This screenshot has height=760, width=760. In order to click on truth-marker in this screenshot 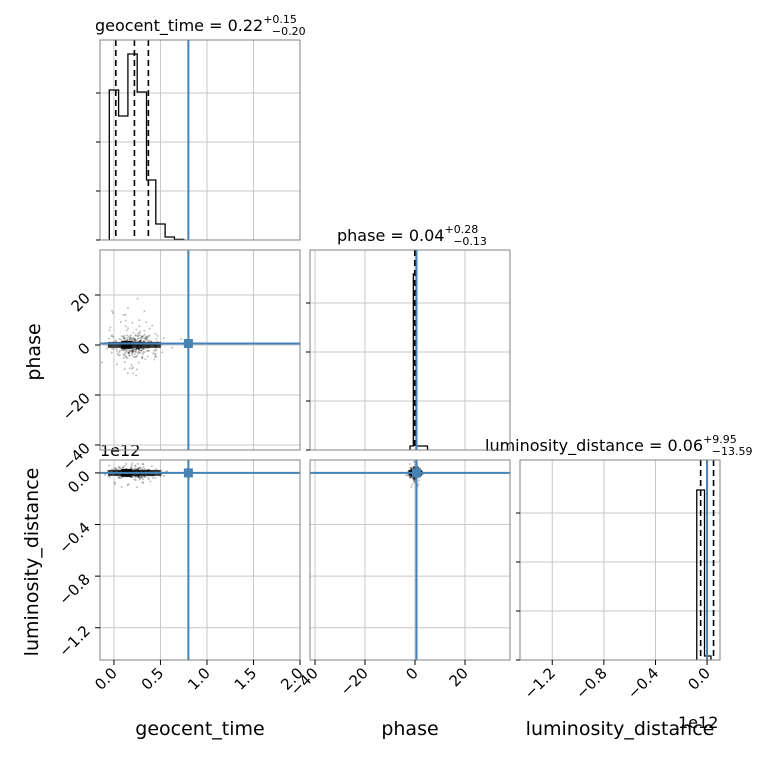, I will do `click(188, 473)`.